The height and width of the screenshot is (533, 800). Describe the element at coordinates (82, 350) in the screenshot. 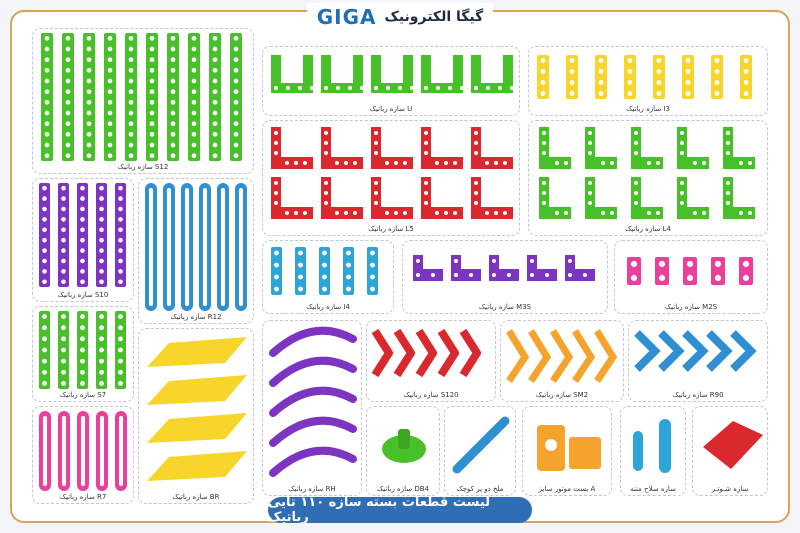

I see `s7-parts` at that location.